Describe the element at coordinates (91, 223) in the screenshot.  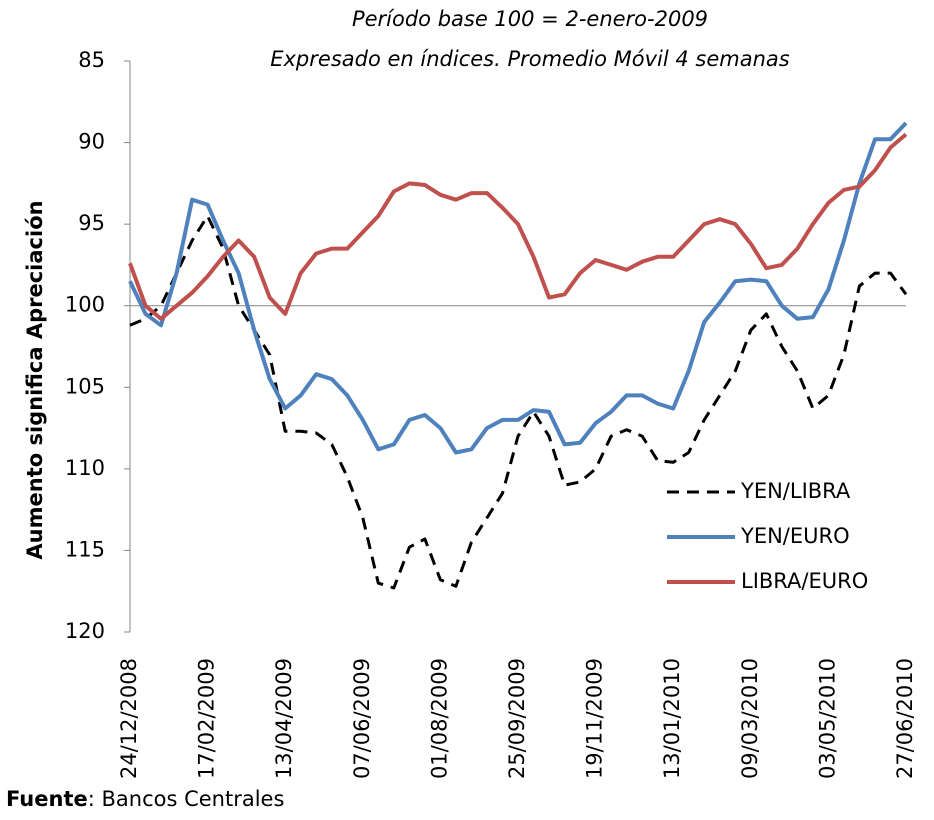
I see `y-tick-label: 95` at that location.